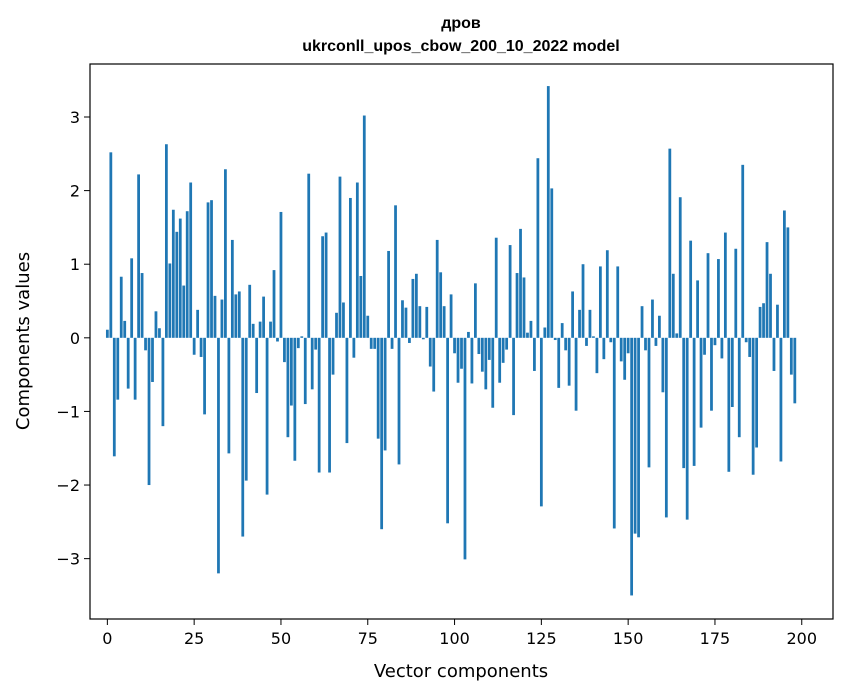 Image resolution: width=847 pixels, height=696 pixels. What do you see at coordinates (75, 117) in the screenshot?
I see `y-tick-label: 3` at bounding box center [75, 117].